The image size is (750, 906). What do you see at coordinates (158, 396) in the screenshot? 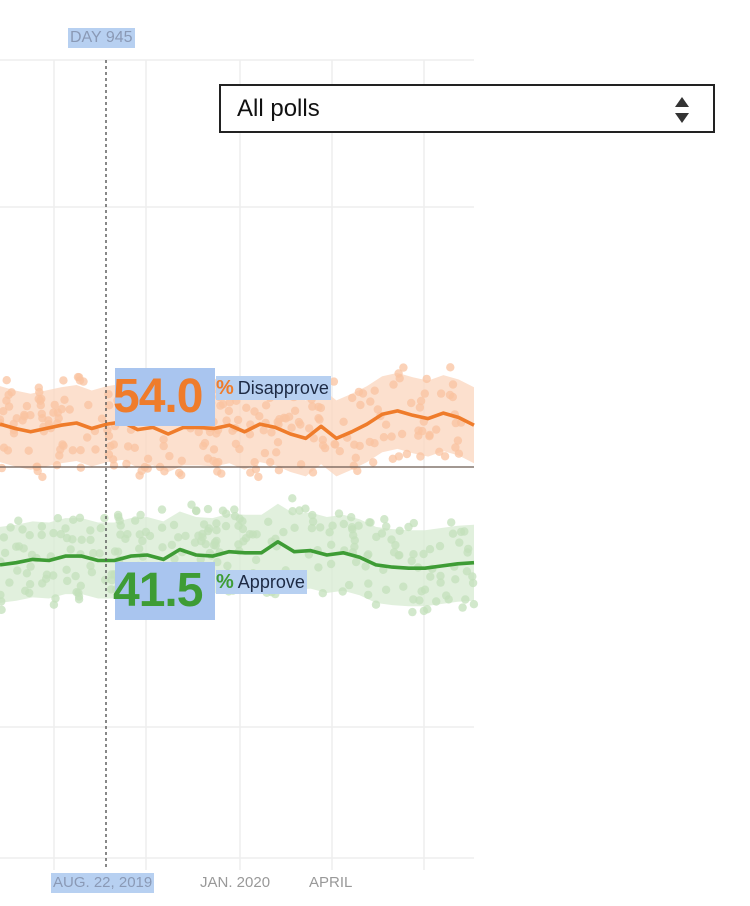
I see `disapprove-value: 54.0` at bounding box center [158, 396].